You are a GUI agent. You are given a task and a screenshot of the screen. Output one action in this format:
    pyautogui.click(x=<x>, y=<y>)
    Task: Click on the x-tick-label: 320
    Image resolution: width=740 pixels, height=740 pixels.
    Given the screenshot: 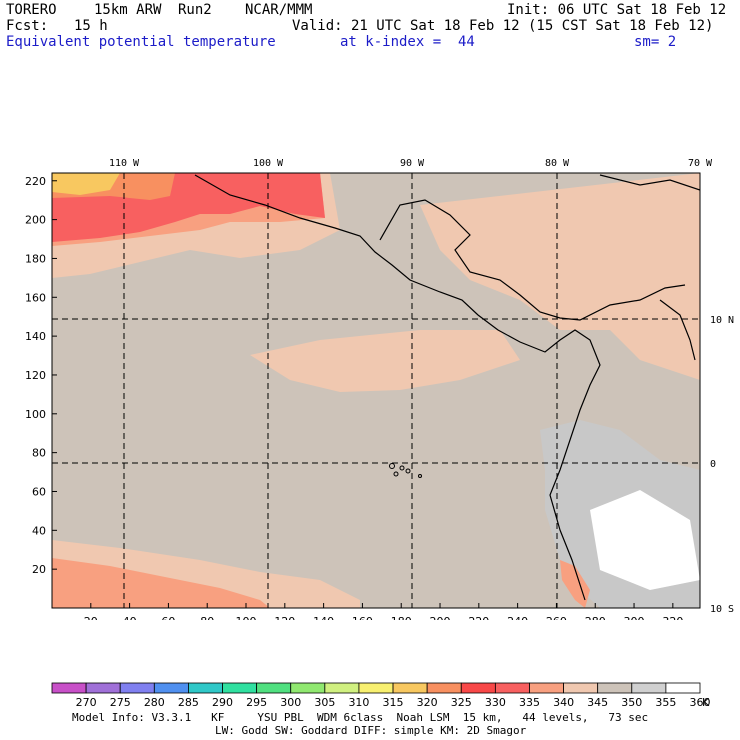 What is the action you would take?
    pyautogui.click(x=672, y=617)
    